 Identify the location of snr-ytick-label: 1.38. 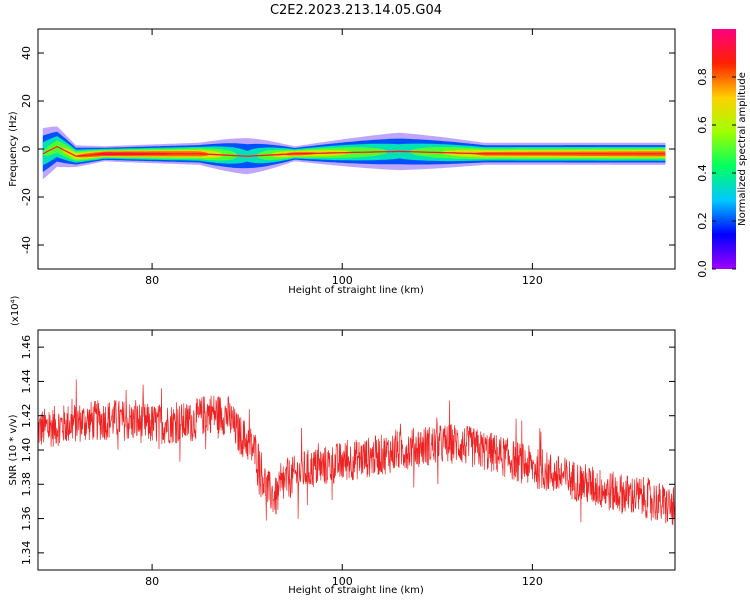
(26, 484).